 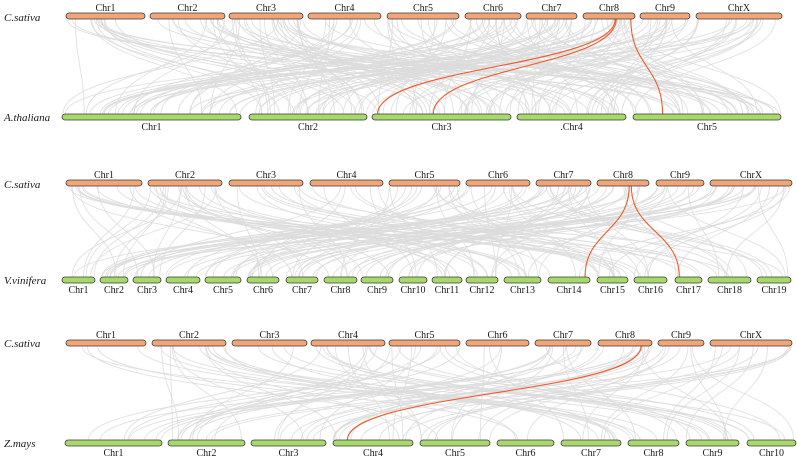 What do you see at coordinates (526, 453) in the screenshot?
I see `panel3-bottom-chromosome-label: Chr6` at bounding box center [526, 453].